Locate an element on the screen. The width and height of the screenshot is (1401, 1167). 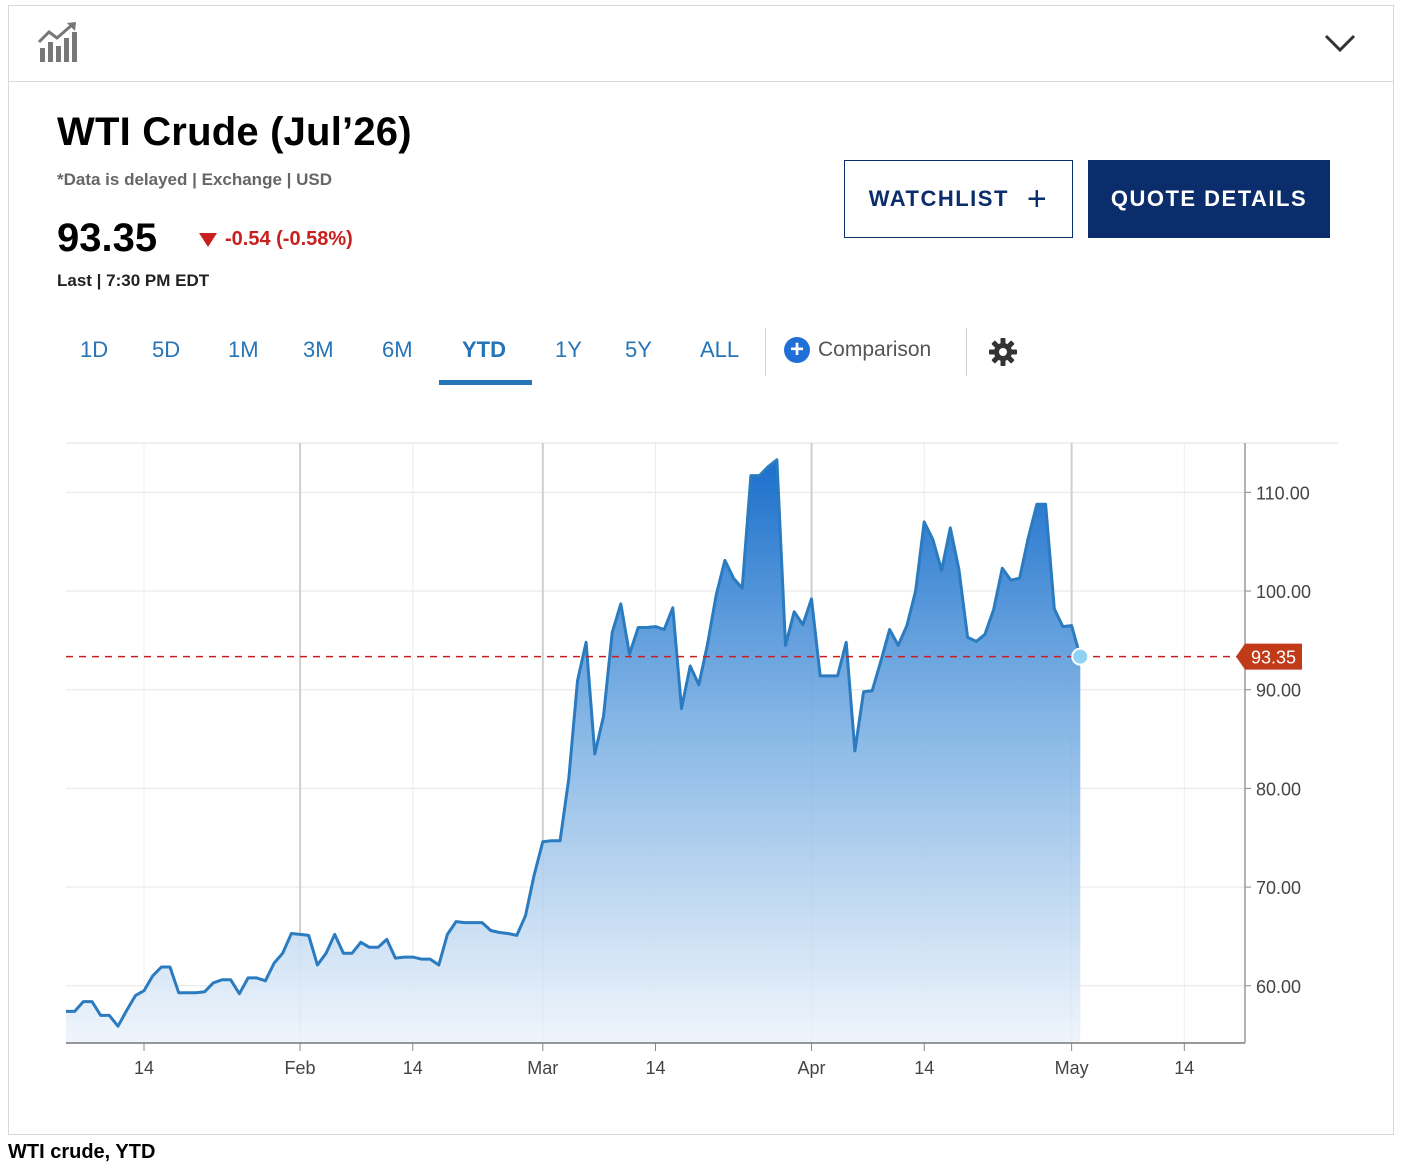
price-change-value: -0.54 (-0.58%) is located at coordinates (289, 239).